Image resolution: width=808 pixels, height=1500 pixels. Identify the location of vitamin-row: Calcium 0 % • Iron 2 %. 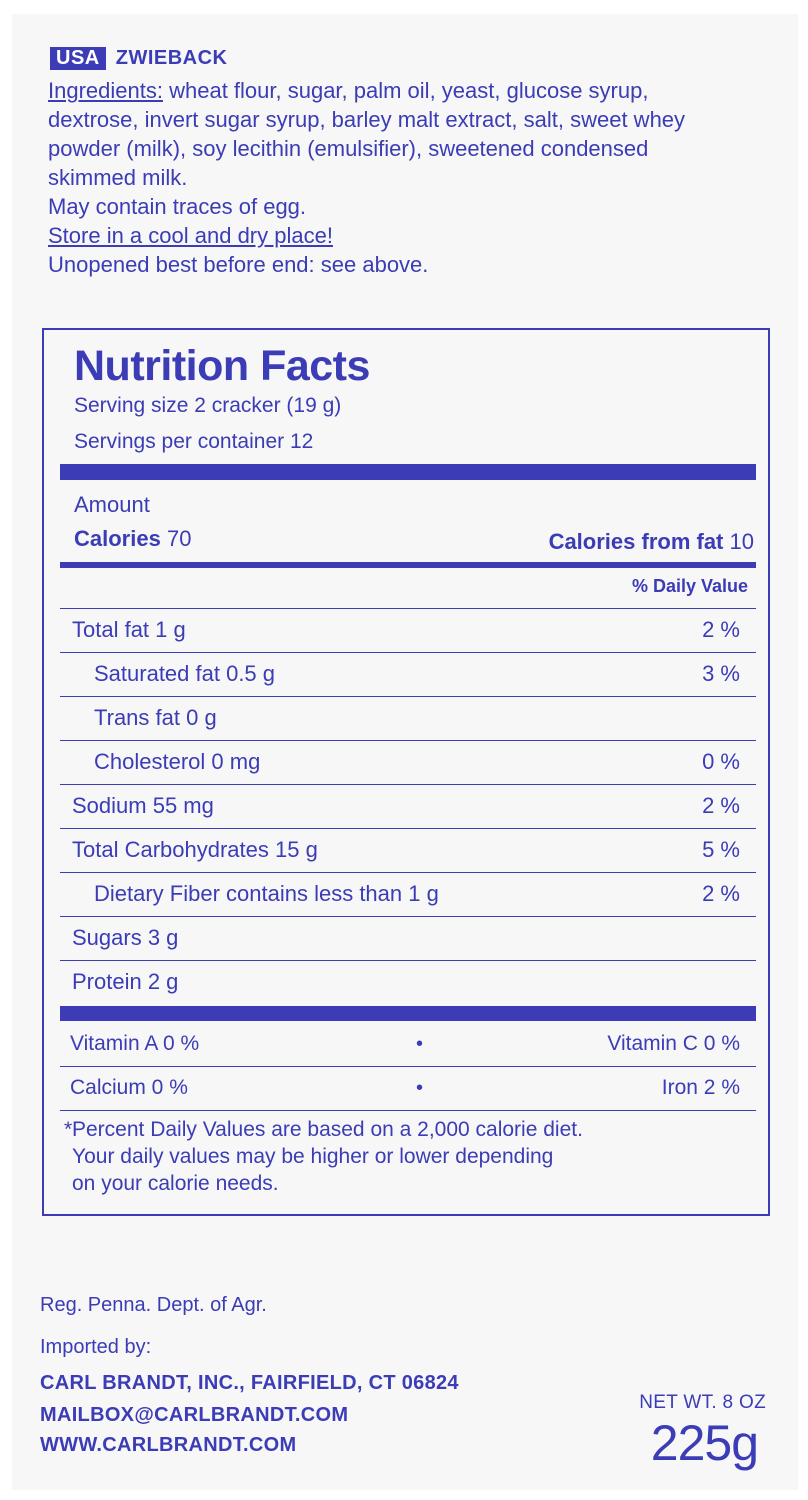
(408, 1088).